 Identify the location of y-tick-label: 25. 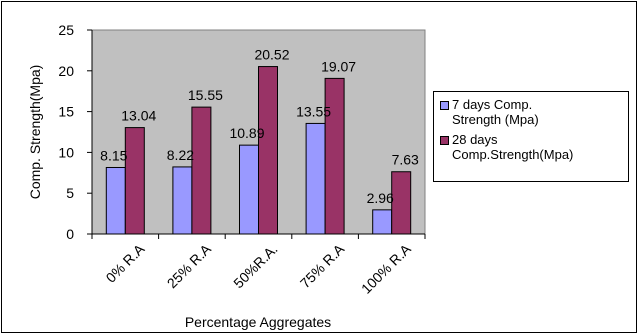
(66, 30).